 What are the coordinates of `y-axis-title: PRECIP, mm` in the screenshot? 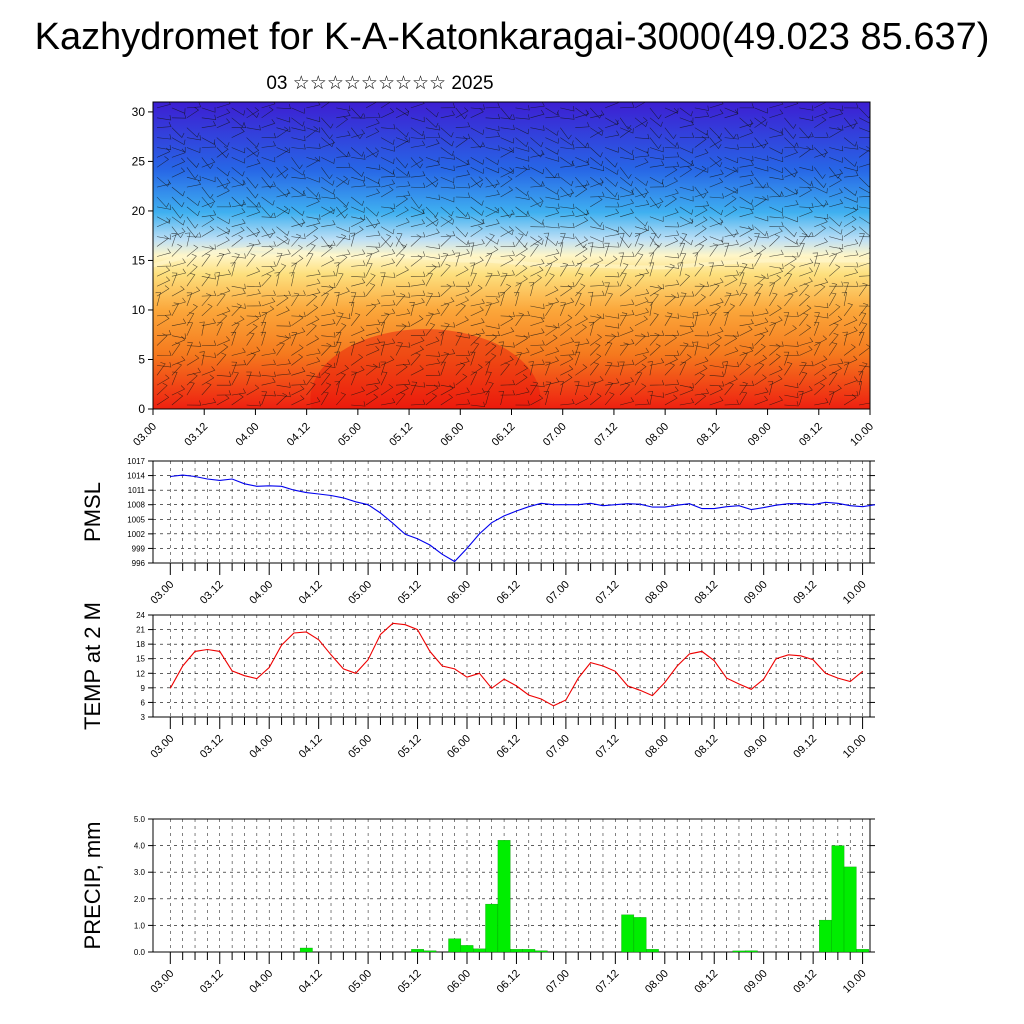 It's located at (92, 886).